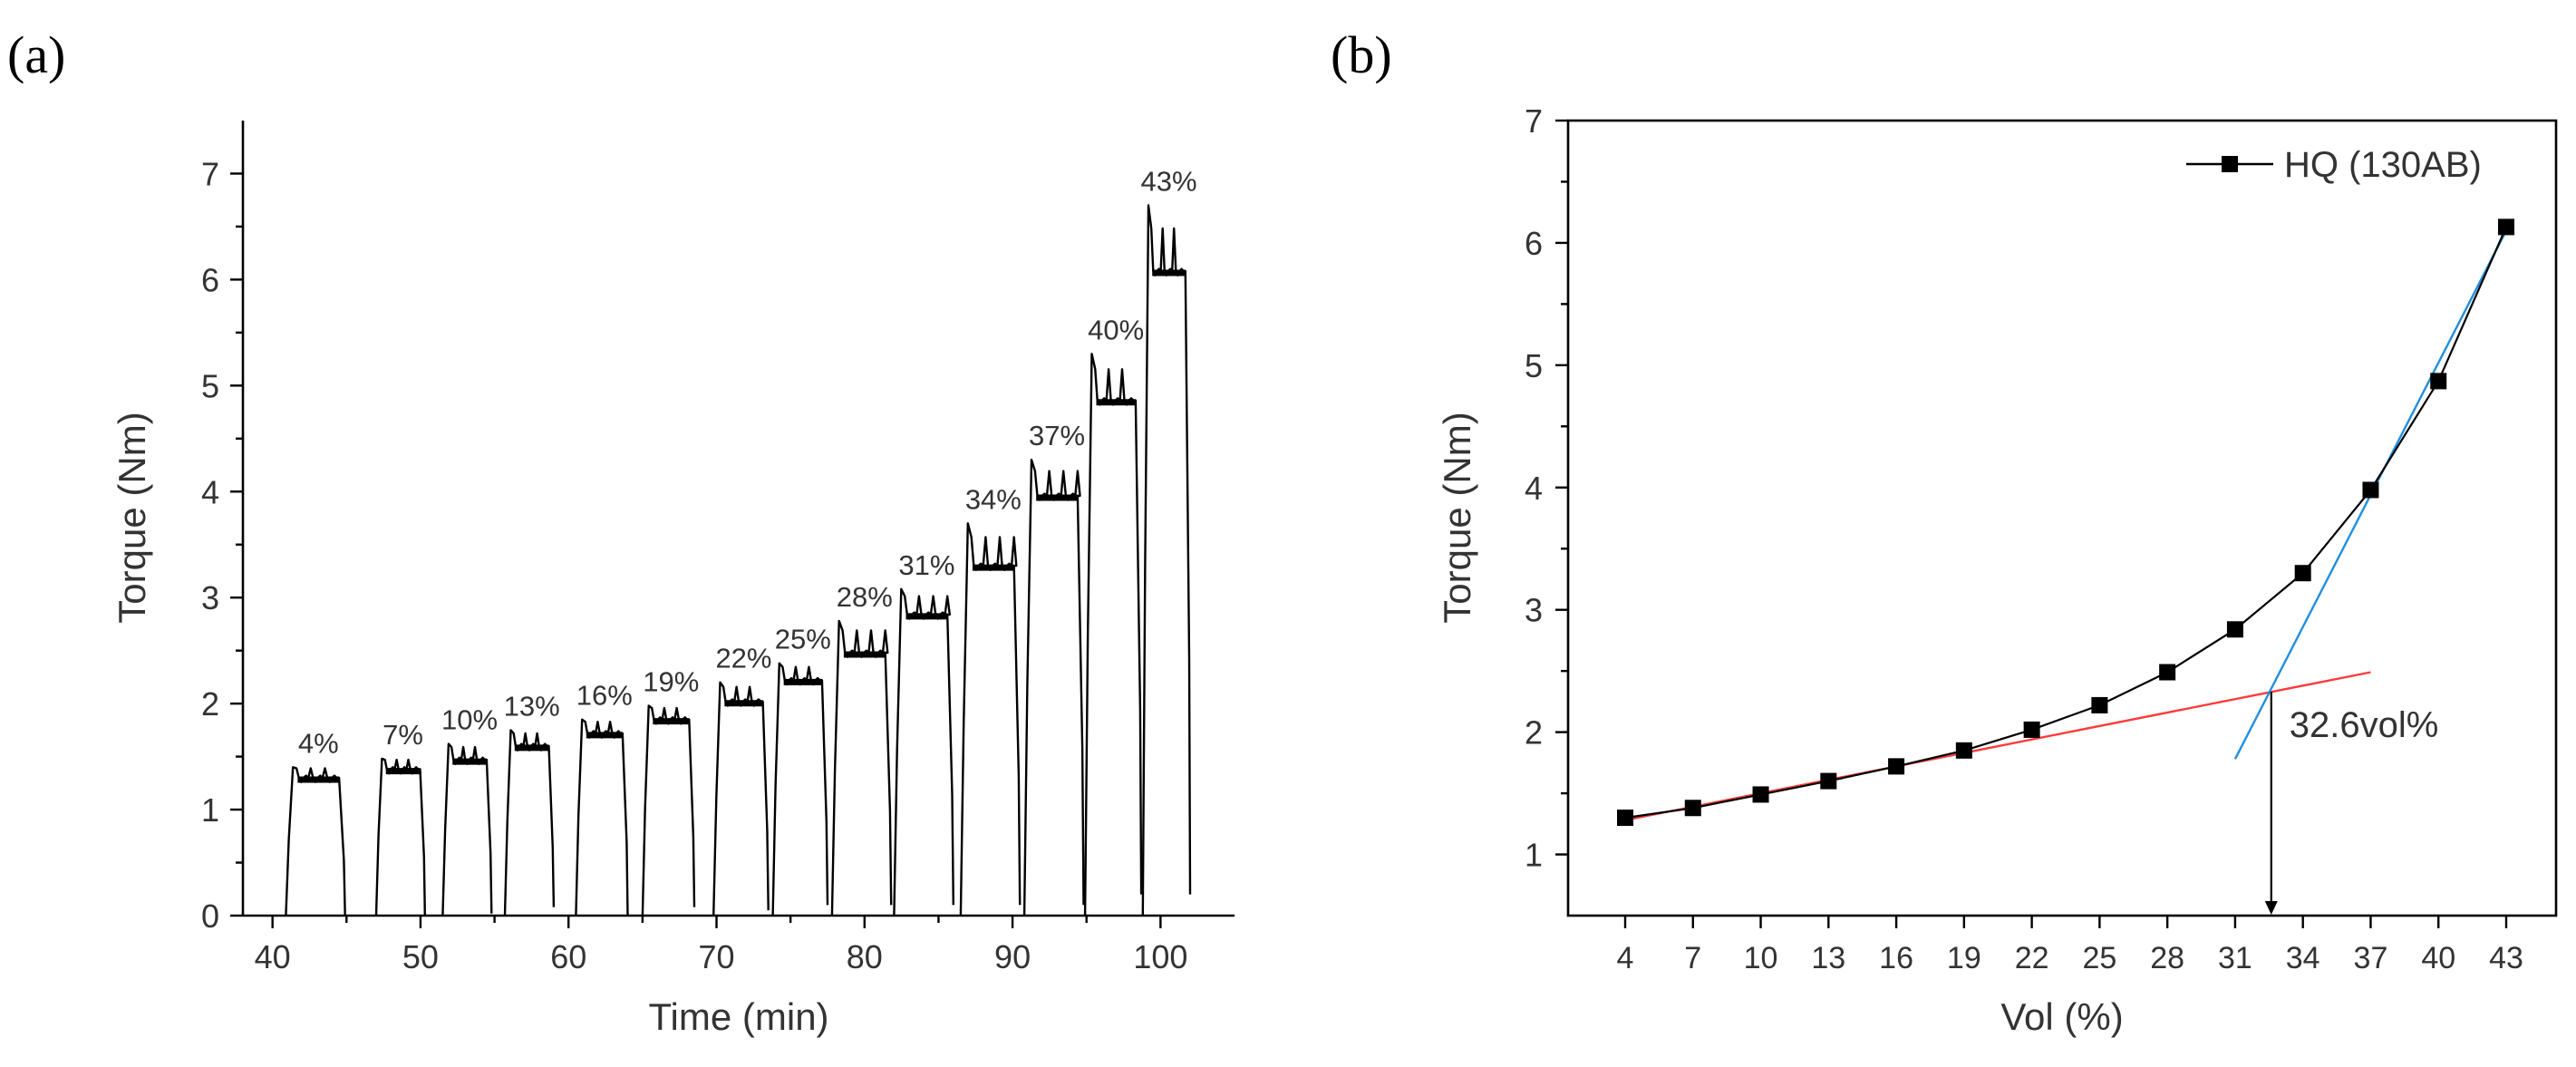  What do you see at coordinates (2303, 958) in the screenshot?
I see `x-tick-label: 34` at bounding box center [2303, 958].